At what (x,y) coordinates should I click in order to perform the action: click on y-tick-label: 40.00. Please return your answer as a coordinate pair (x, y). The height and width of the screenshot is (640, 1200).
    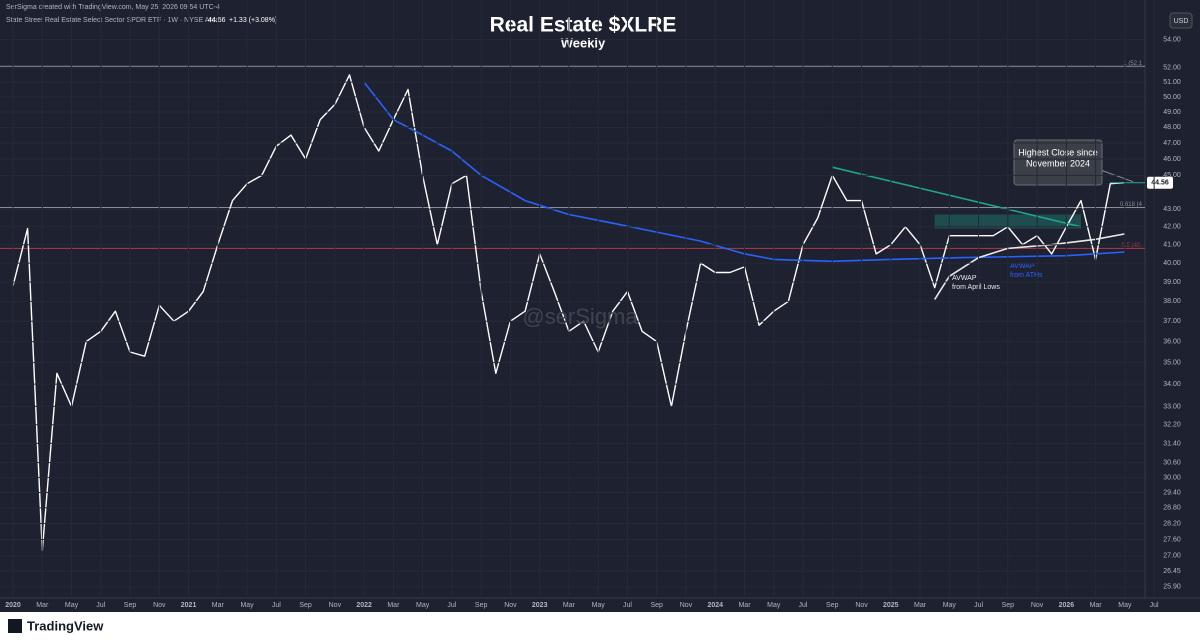
    Looking at the image, I should click on (1172, 263).